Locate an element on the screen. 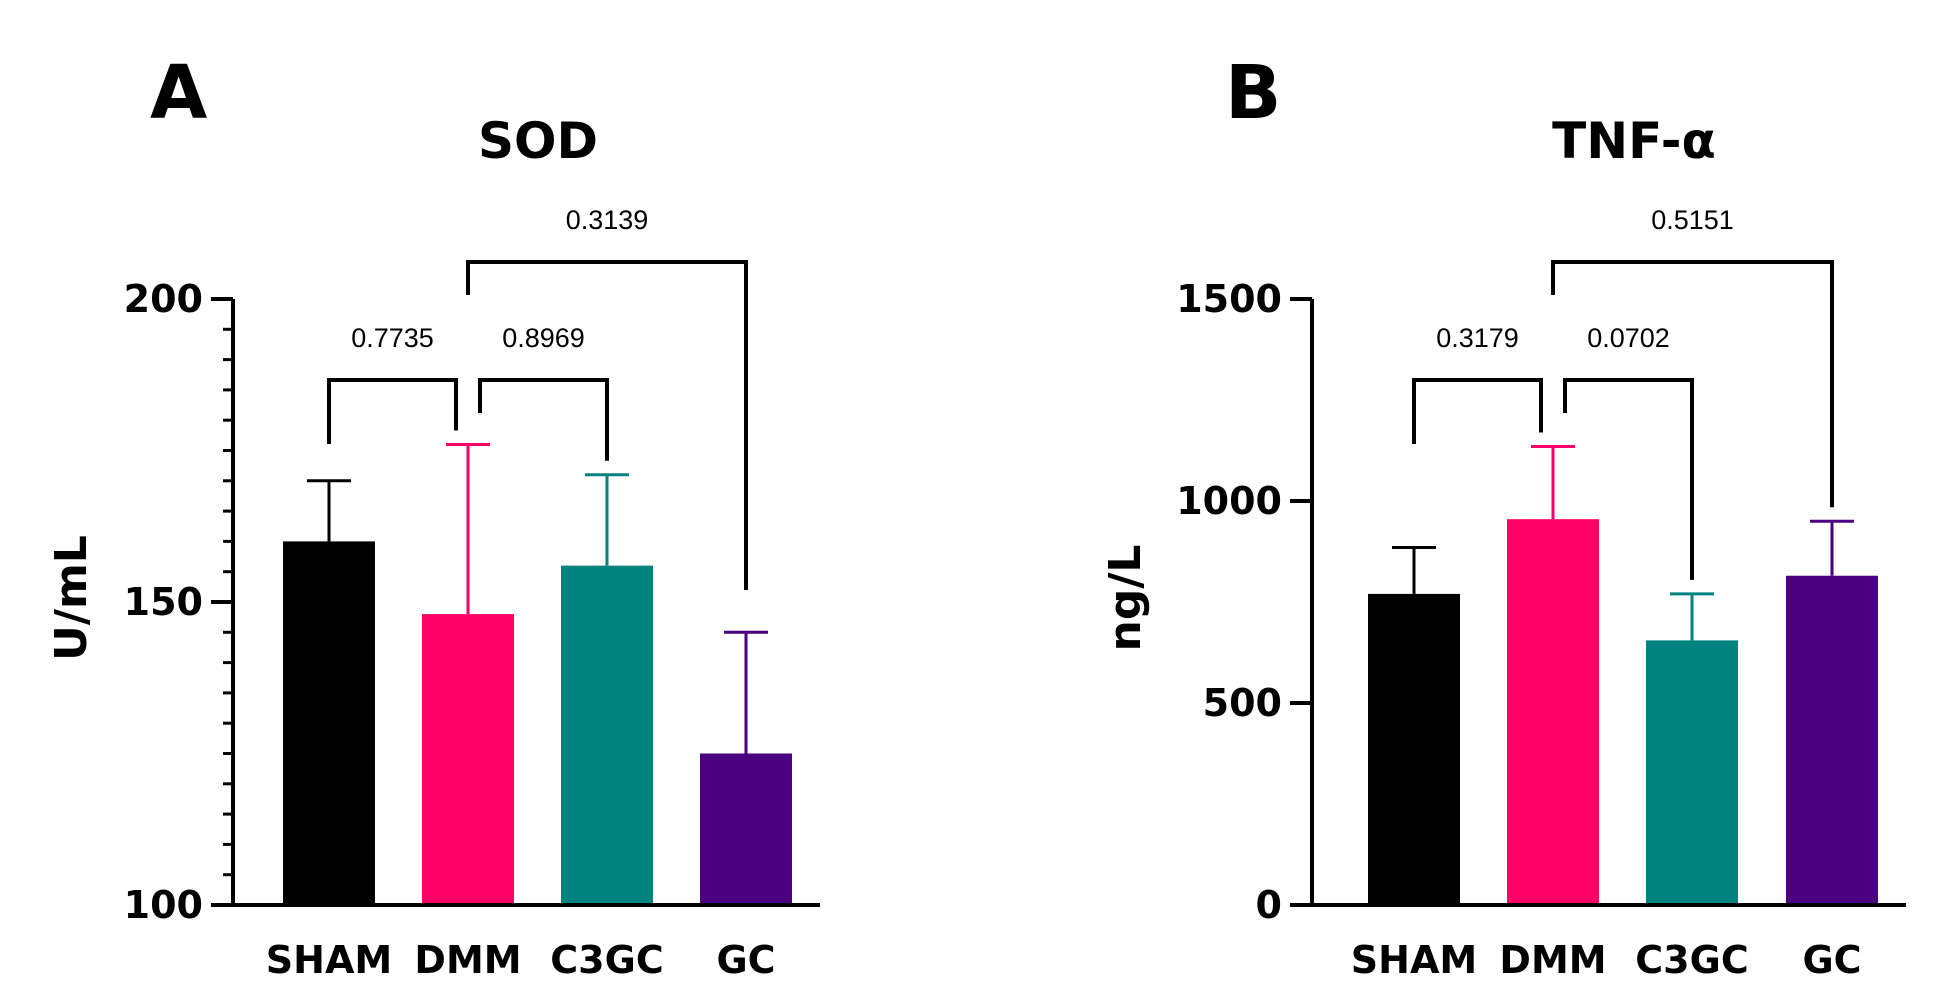 The width and height of the screenshot is (1938, 999). y-tick-label: 100 is located at coordinates (163, 905).